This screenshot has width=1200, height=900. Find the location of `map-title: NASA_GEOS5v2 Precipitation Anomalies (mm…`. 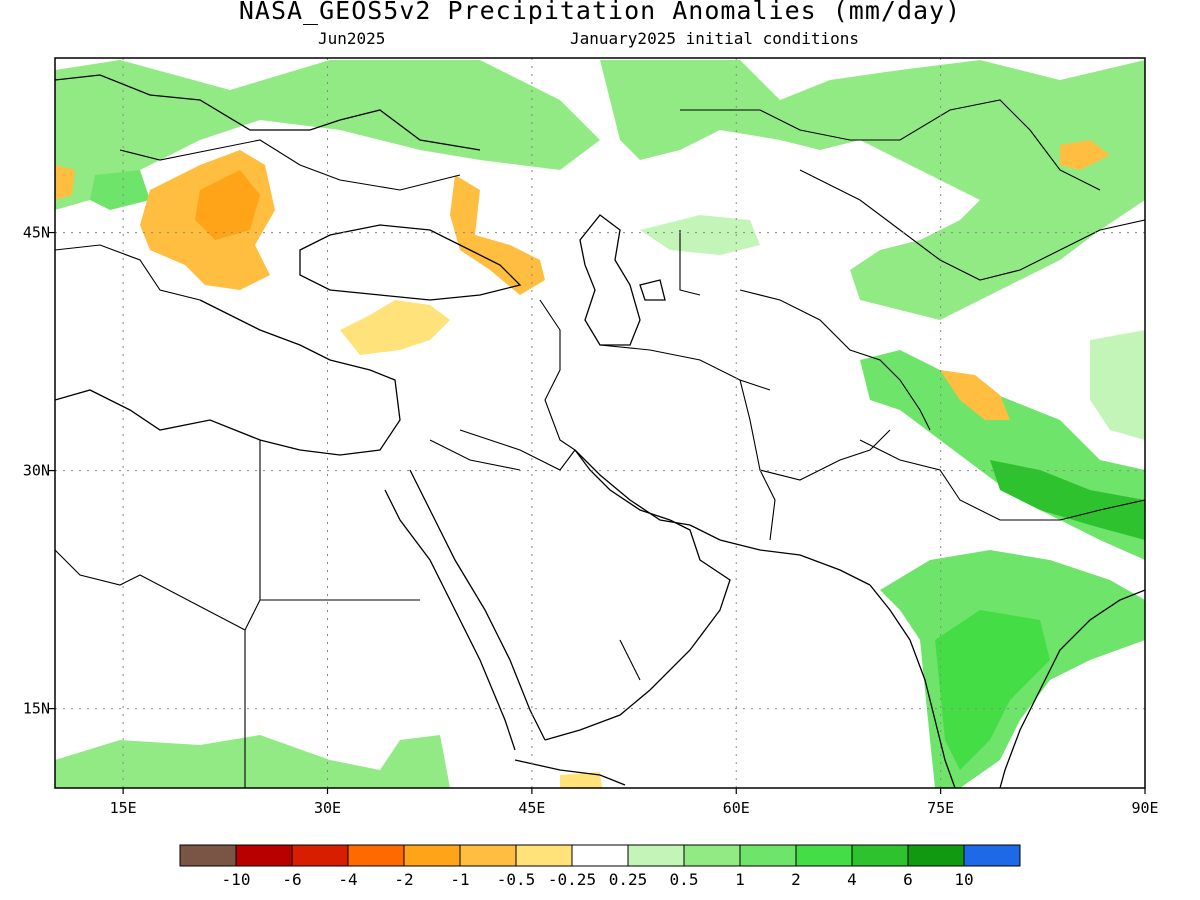

map-title: NASA_GEOS5v2 Precipitation Anomalies (mm… is located at coordinates (600, 12).